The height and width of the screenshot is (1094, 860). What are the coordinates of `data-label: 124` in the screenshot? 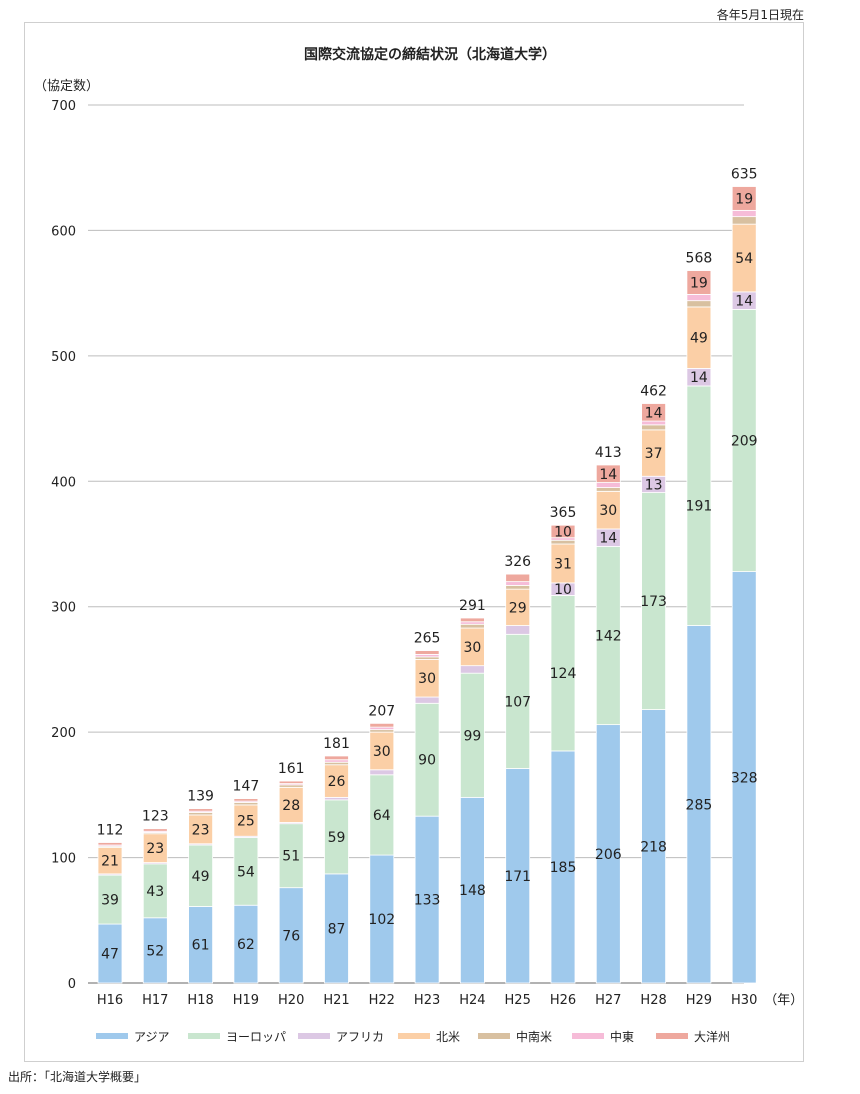 It's located at (563, 674).